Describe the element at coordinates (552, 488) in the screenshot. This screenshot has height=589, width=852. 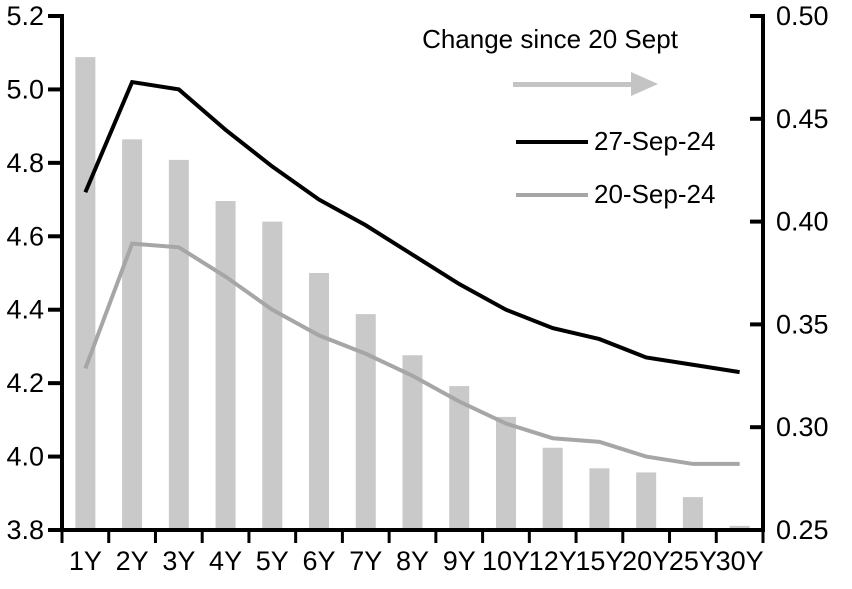
I see `bar-12Y` at that location.